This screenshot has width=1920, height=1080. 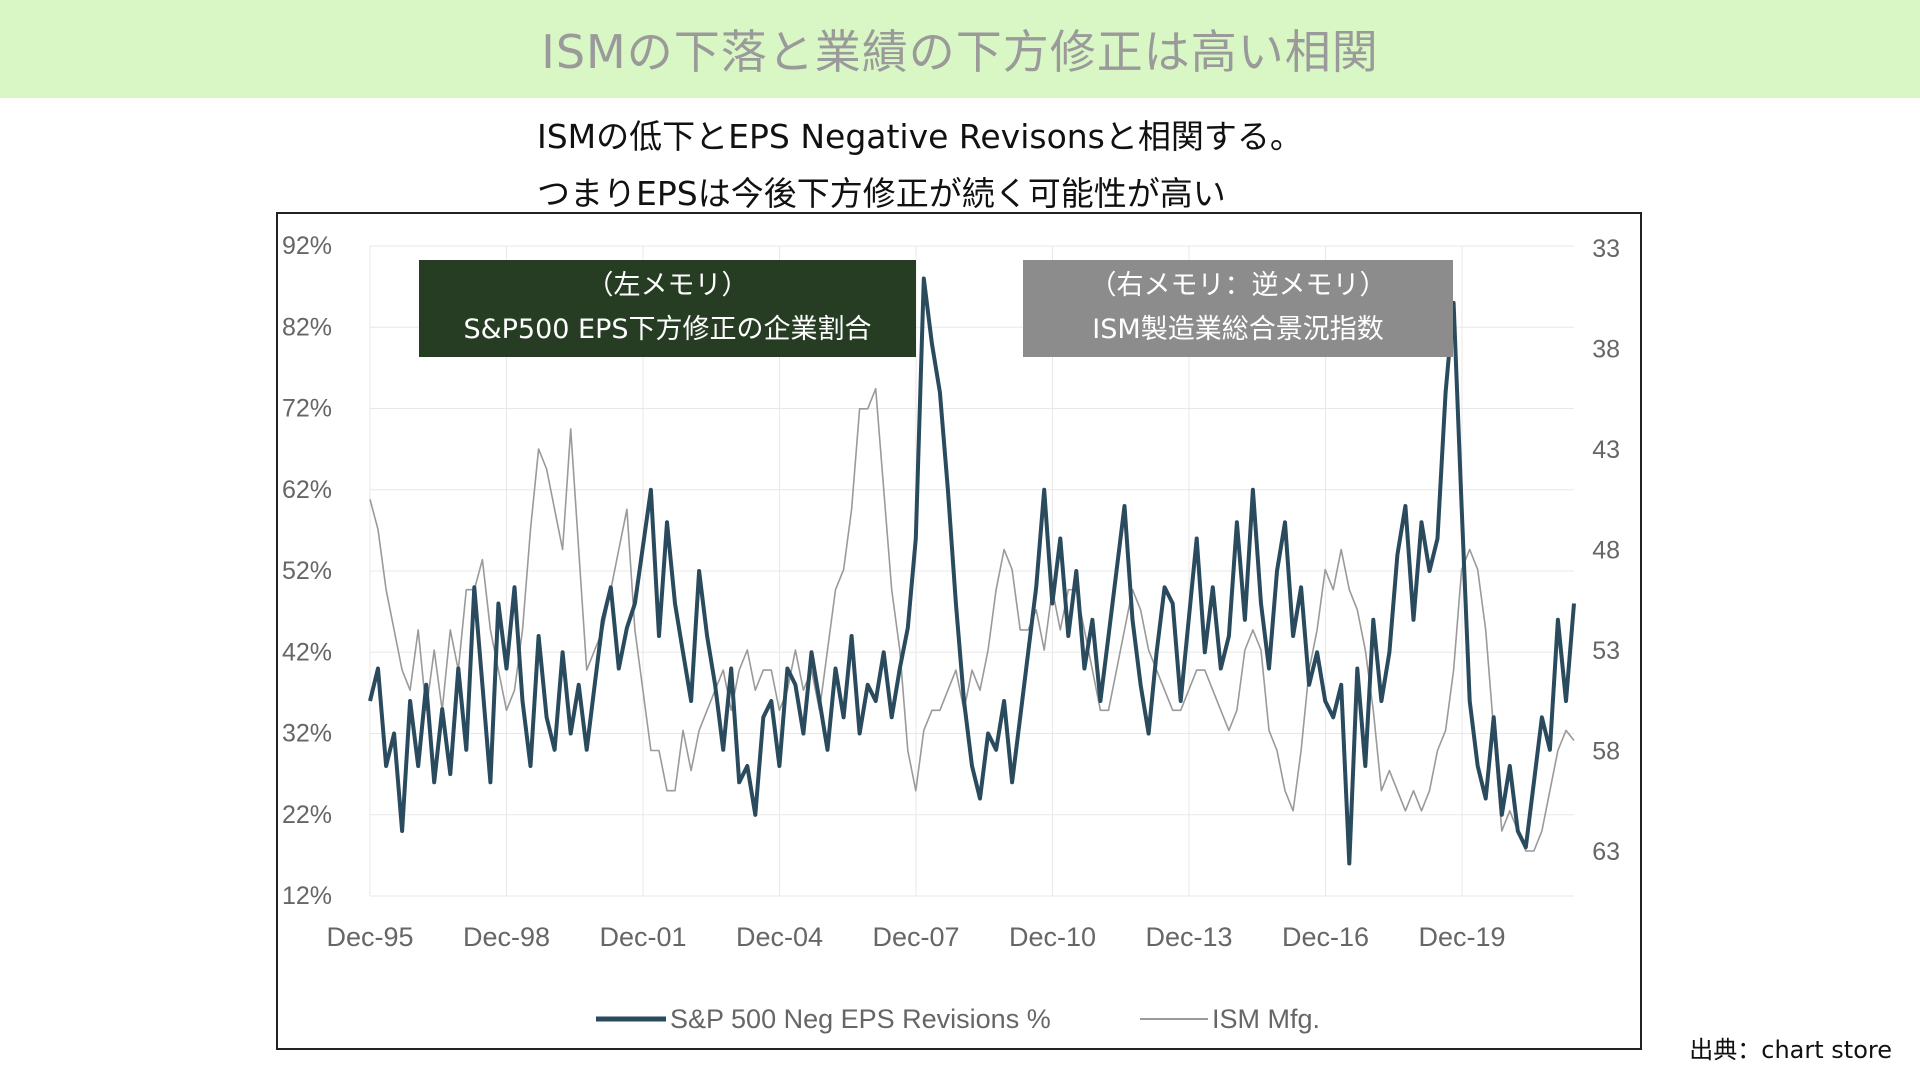 I want to click on right-axis-annotation-line-1: （右メモリ：逆メモリ）, so click(x=1238, y=285).